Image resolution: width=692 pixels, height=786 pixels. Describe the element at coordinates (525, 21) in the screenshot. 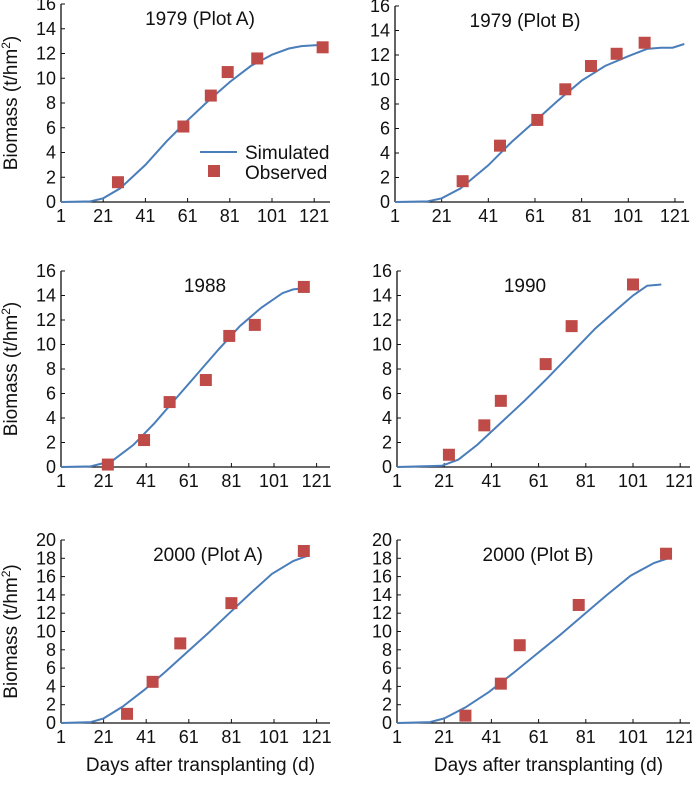

I see `panel-title: 1979 (Plot B)` at that location.